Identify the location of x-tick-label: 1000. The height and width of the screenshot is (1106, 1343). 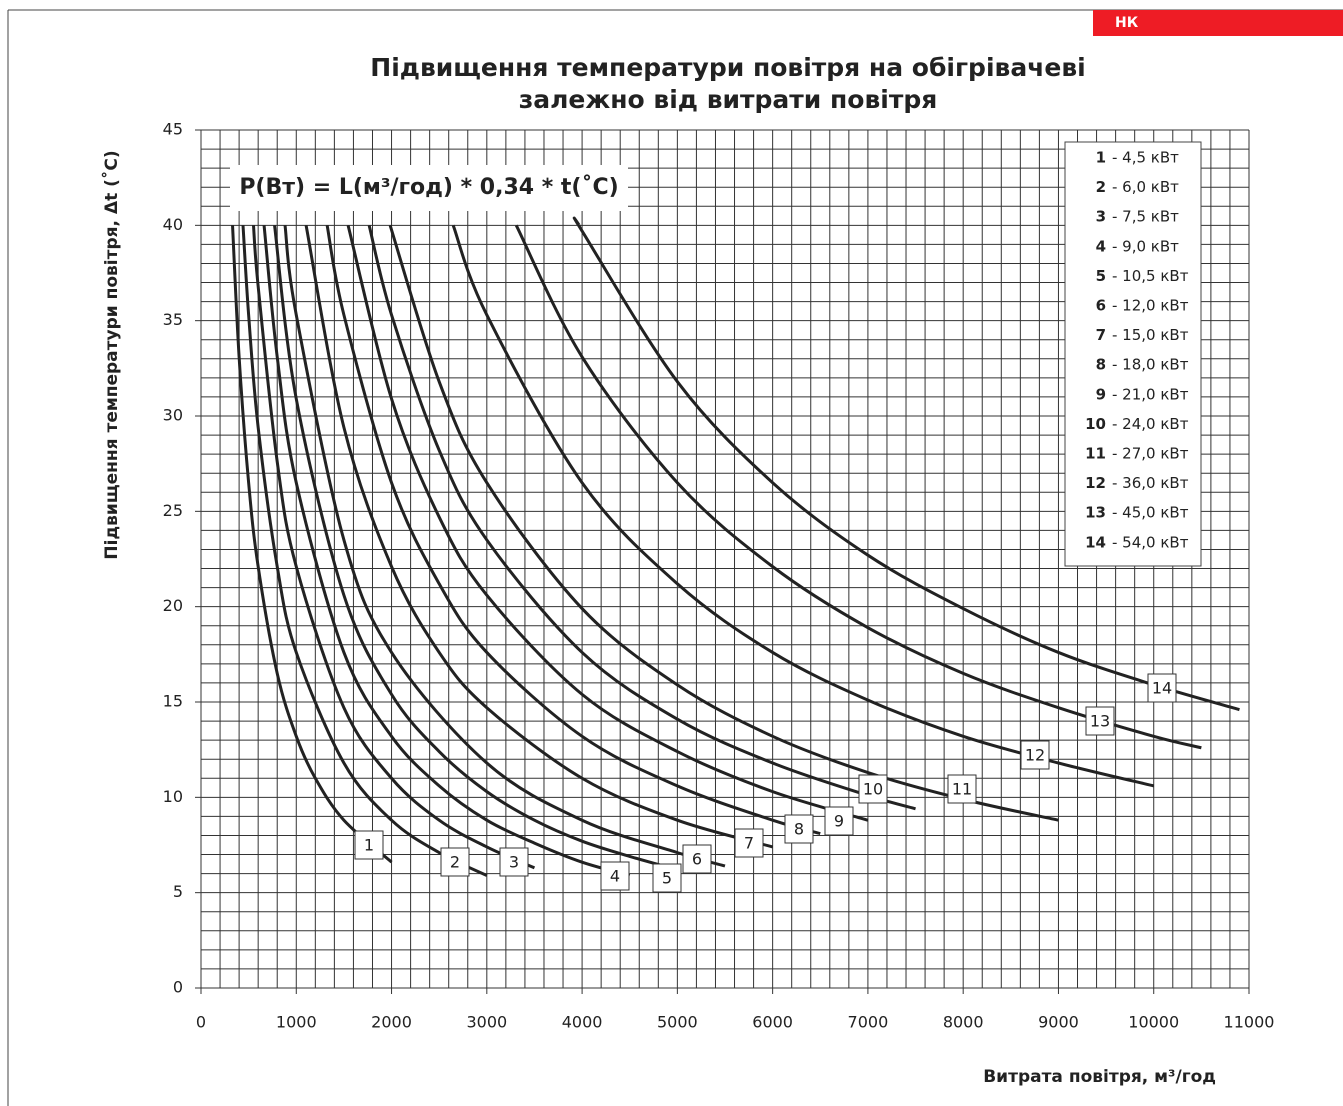
(296, 1022).